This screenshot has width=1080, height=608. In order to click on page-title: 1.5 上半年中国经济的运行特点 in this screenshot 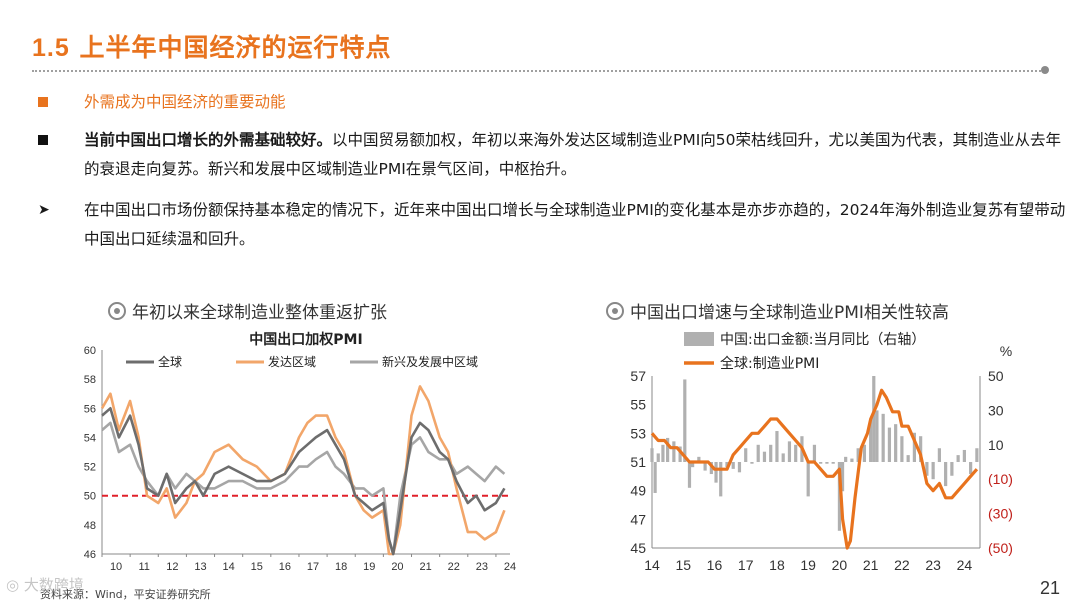, I will do `click(212, 46)`.